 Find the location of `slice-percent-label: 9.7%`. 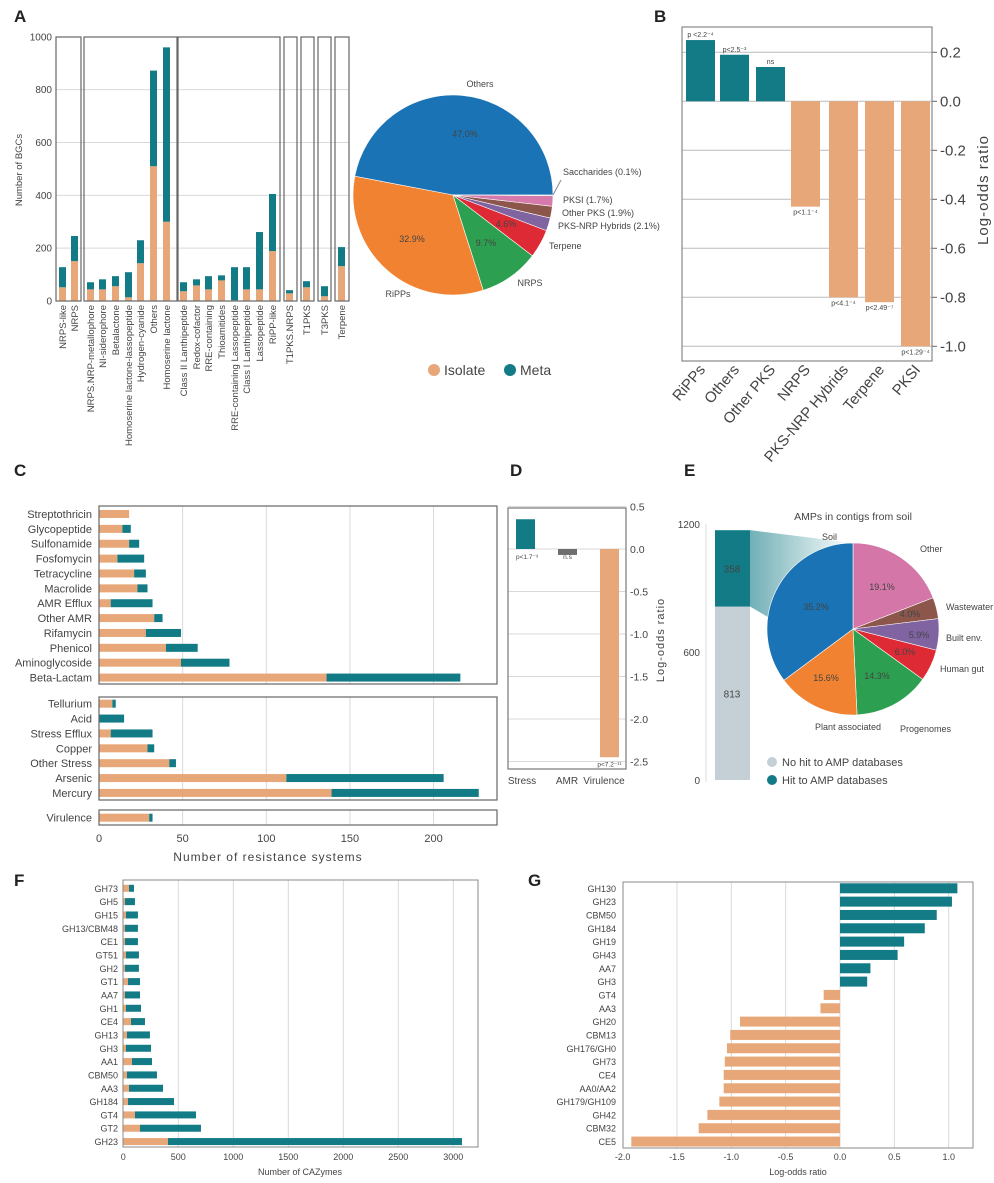

slice-percent-label: 9.7% is located at coordinates (486, 243).